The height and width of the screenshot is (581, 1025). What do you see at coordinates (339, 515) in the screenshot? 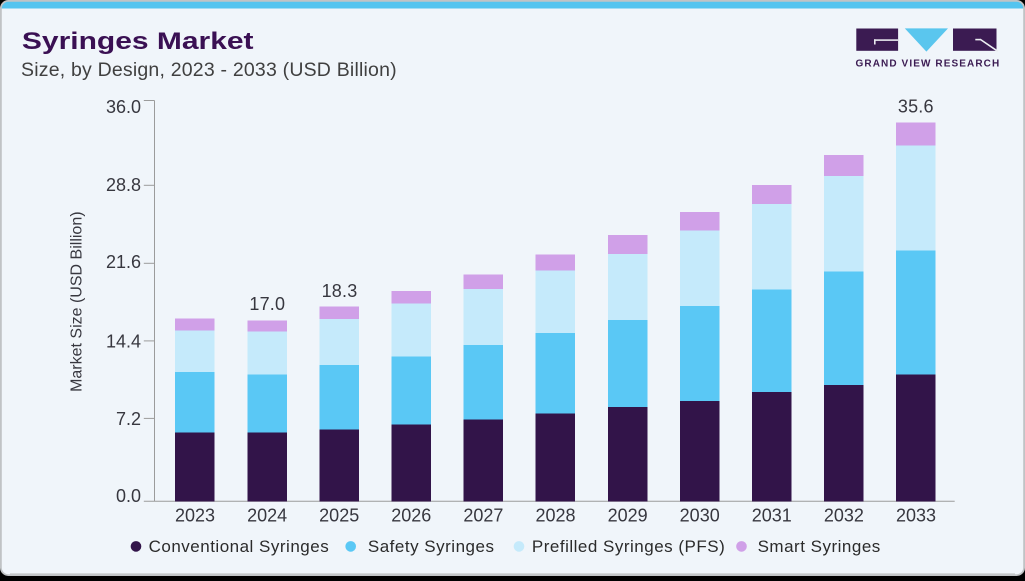
I see `svg-text: 2025` at bounding box center [339, 515].